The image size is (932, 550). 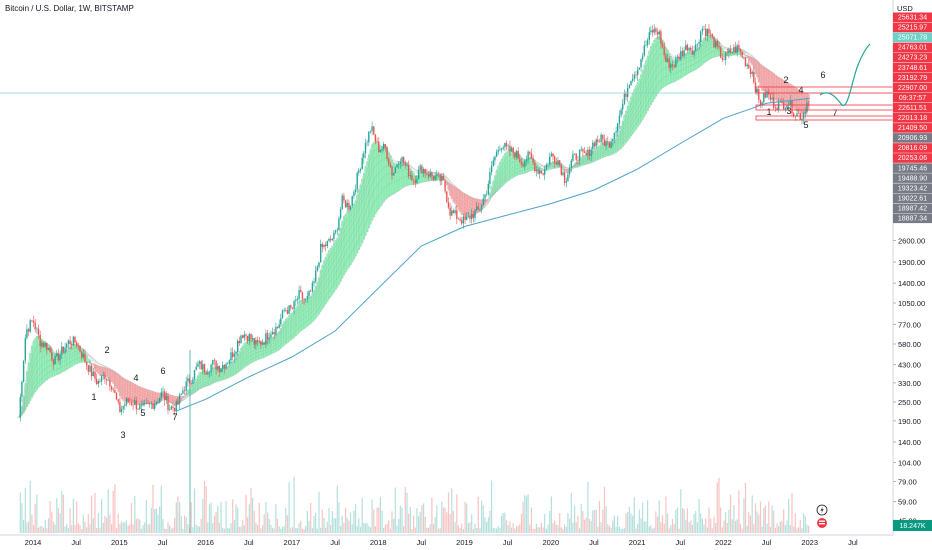 I want to click on price-tag, so click(x=912, y=178).